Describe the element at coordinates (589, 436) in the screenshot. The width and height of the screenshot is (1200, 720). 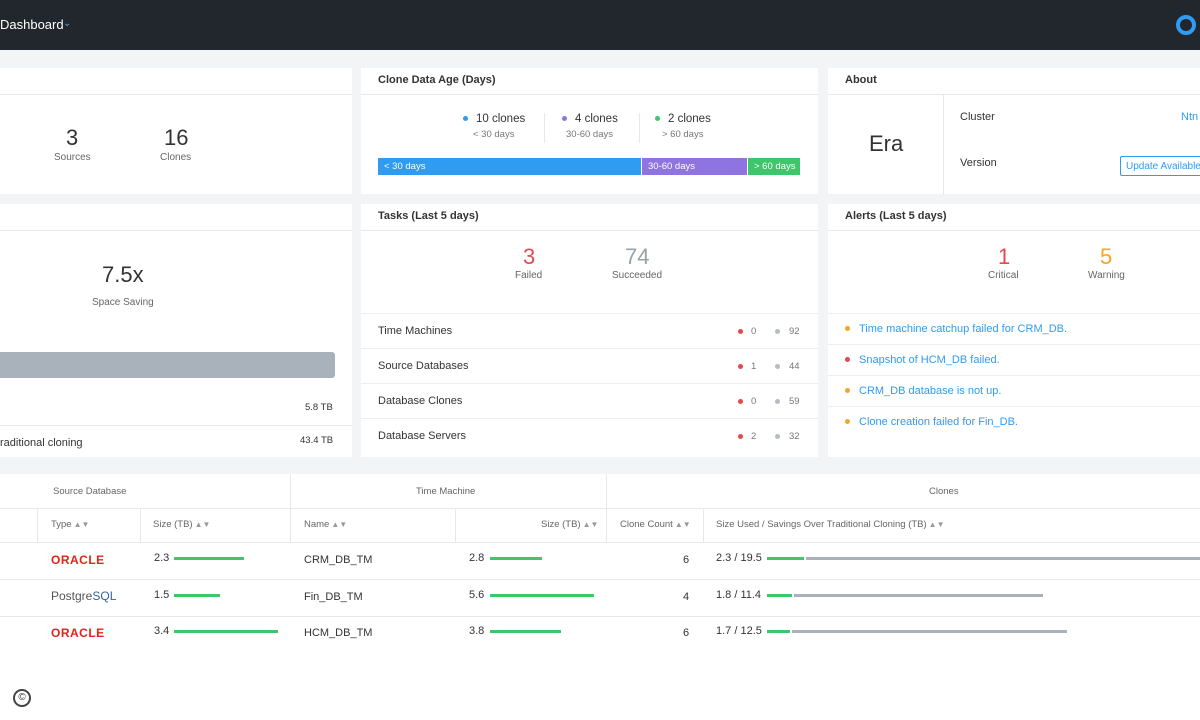
I see `task-row: Database Servers 2 32` at that location.